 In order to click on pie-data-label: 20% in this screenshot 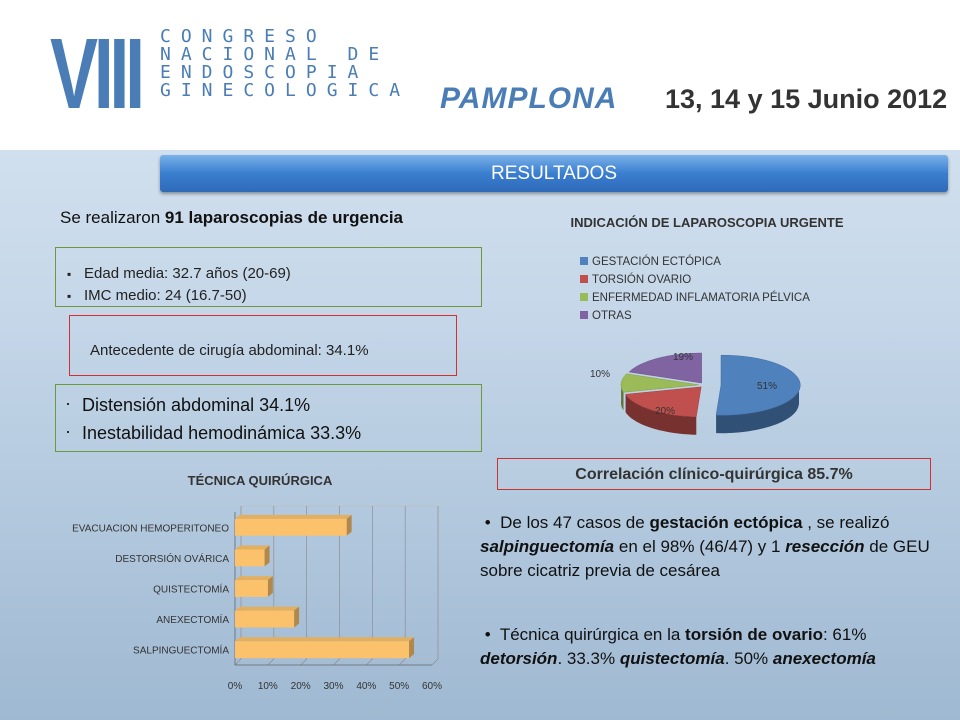, I will do `click(665, 411)`.